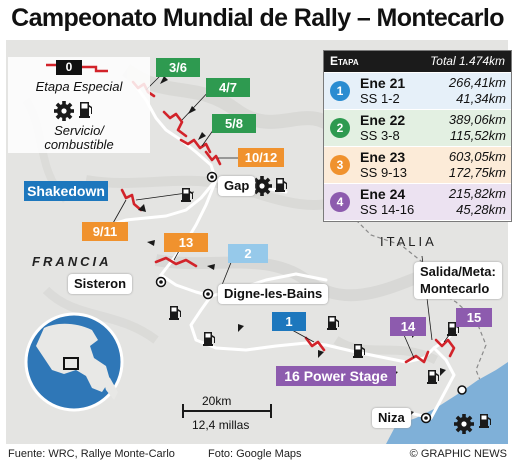  Describe the element at coordinates (91, 454) in the screenshot. I see `footer-source: Fuente: WRC, Rallye Monte-Carlo` at that location.